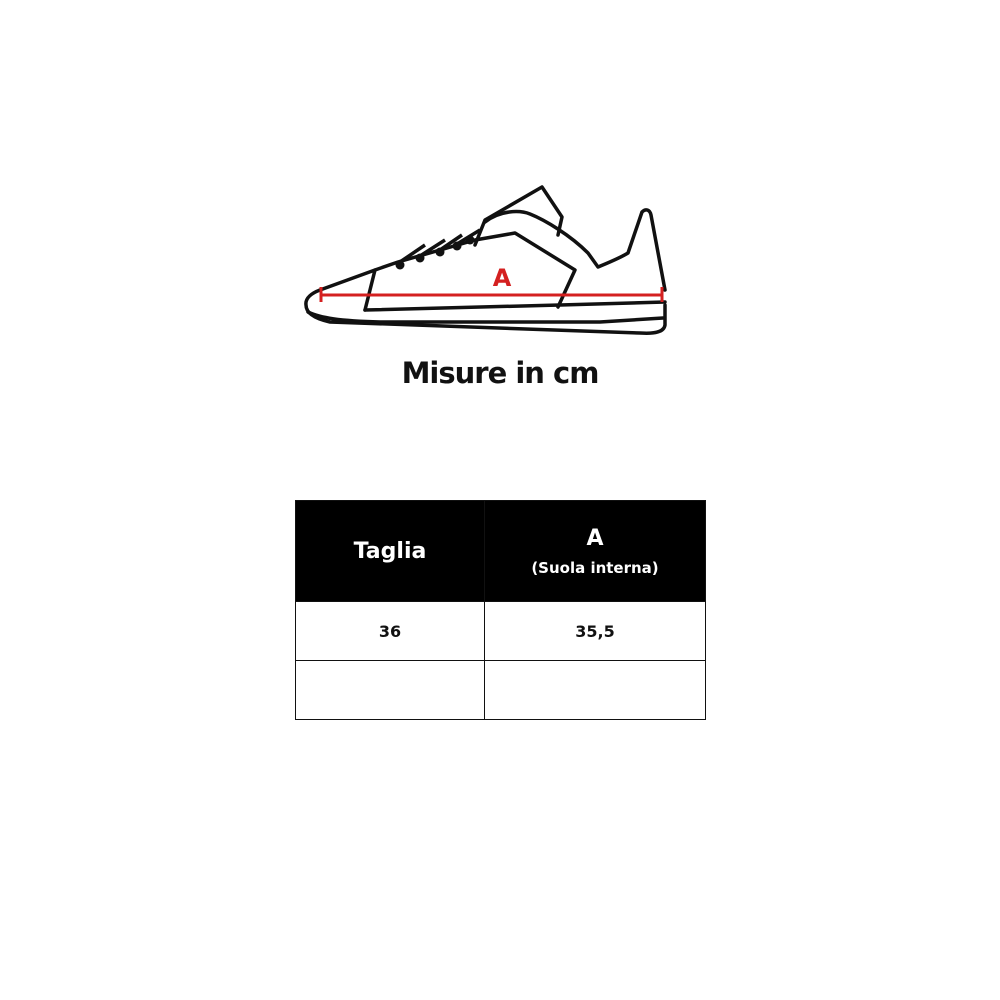 This screenshot has height=1000, width=1000. What do you see at coordinates (390, 690) in the screenshot?
I see `cell-size` at bounding box center [390, 690].